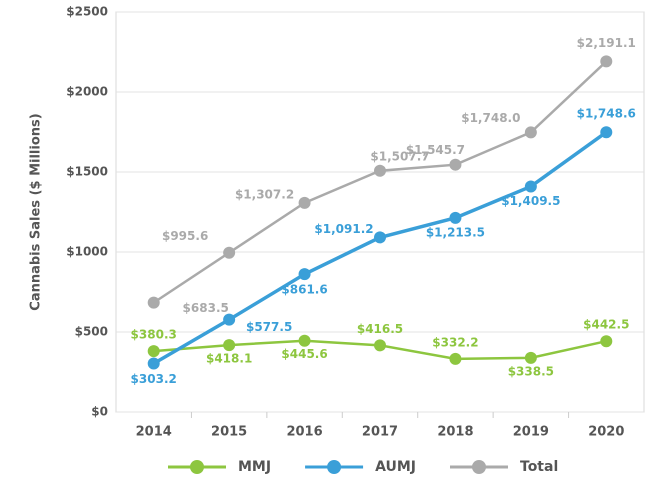 Image resolution: width=652 pixels, height=486 pixels. Describe the element at coordinates (264, 194) in the screenshot. I see `data-label: $1,307.2` at that location.